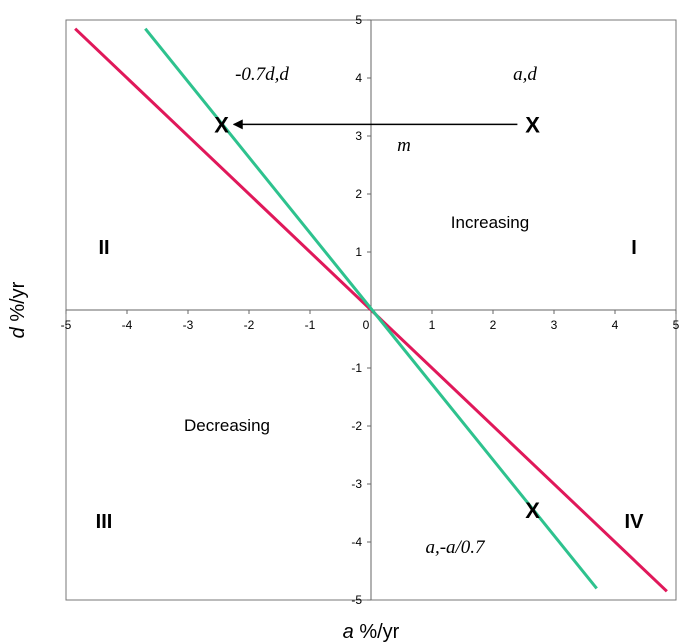 This screenshot has height=644, width=680. Describe the element at coordinates (635, 522) in the screenshot. I see `quadrant-label-iv: IV` at that location.